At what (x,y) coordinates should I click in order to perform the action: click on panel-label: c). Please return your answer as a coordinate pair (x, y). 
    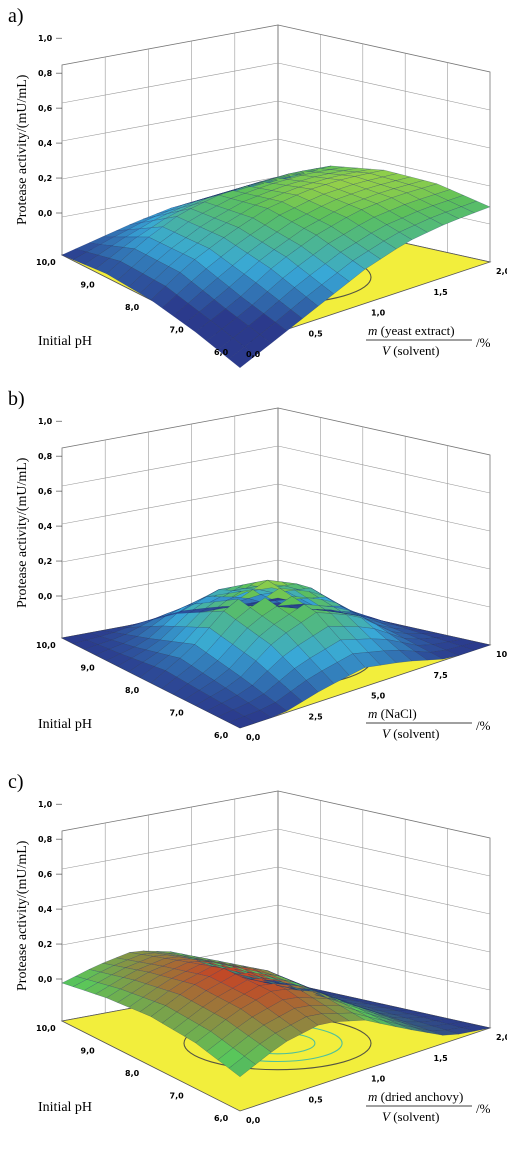
    Looking at the image, I should click on (16, 782).